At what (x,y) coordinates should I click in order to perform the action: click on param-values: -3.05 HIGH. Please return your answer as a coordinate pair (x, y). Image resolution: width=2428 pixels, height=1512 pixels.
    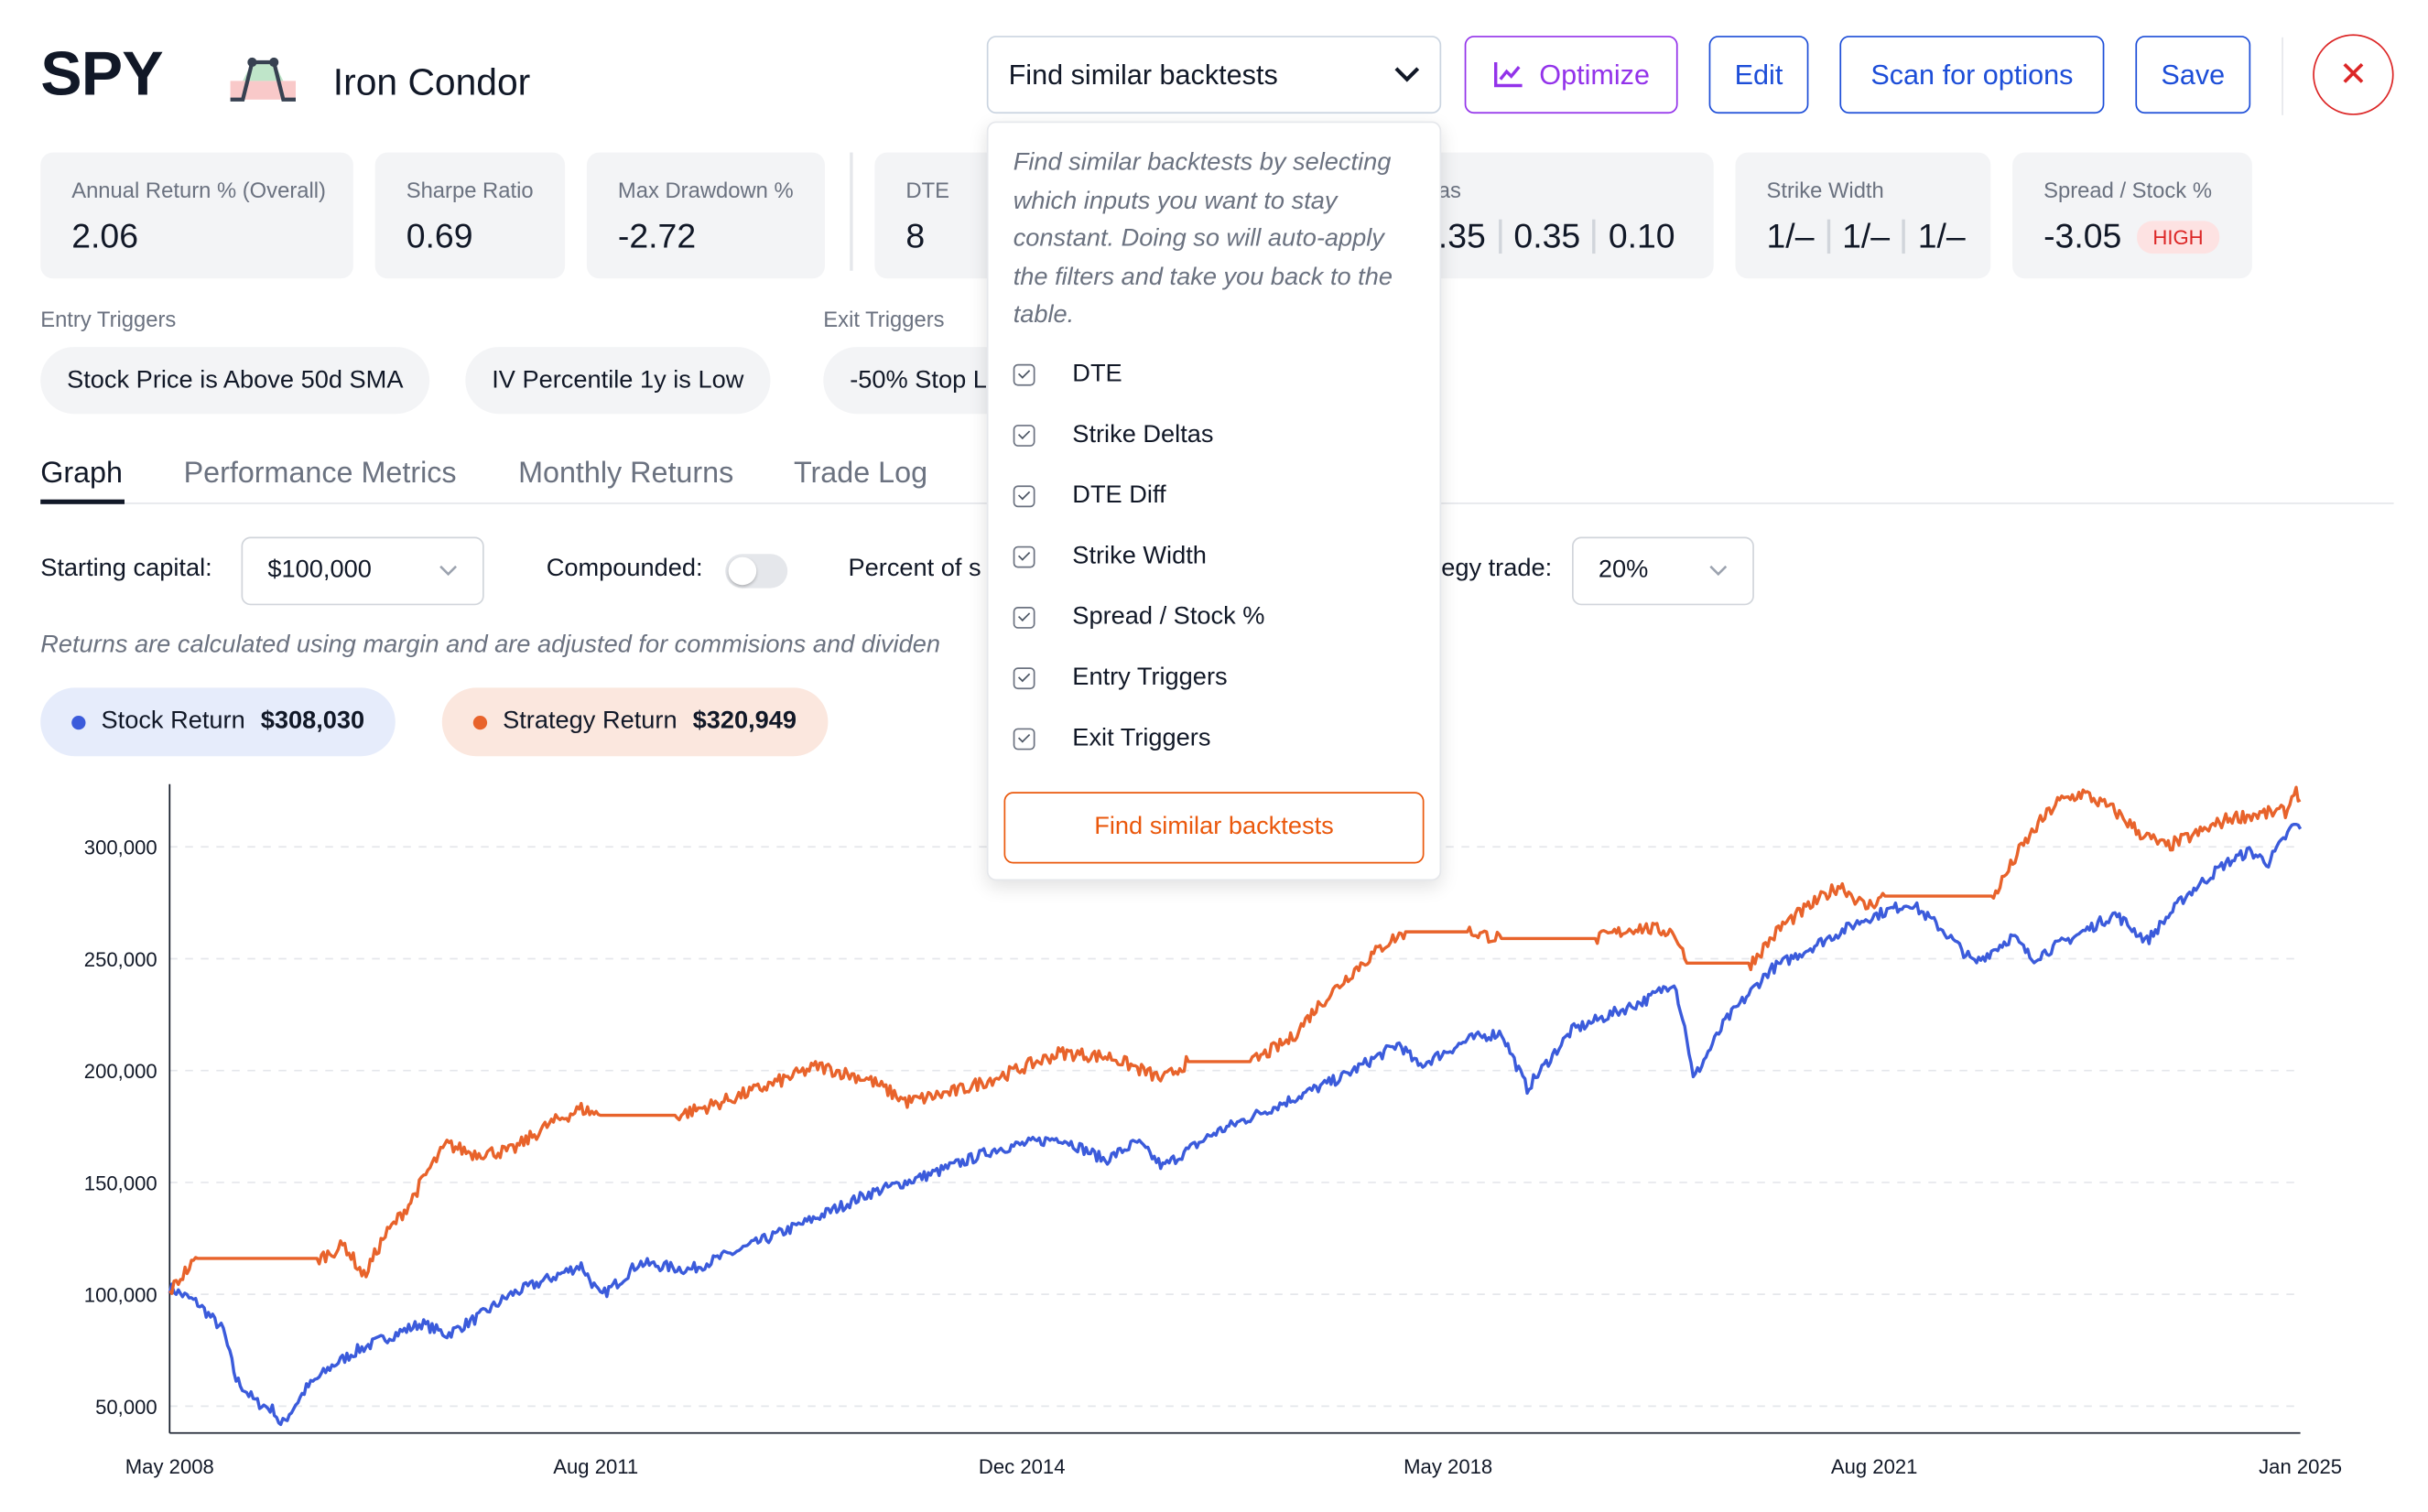
    Looking at the image, I should click on (2147, 236).